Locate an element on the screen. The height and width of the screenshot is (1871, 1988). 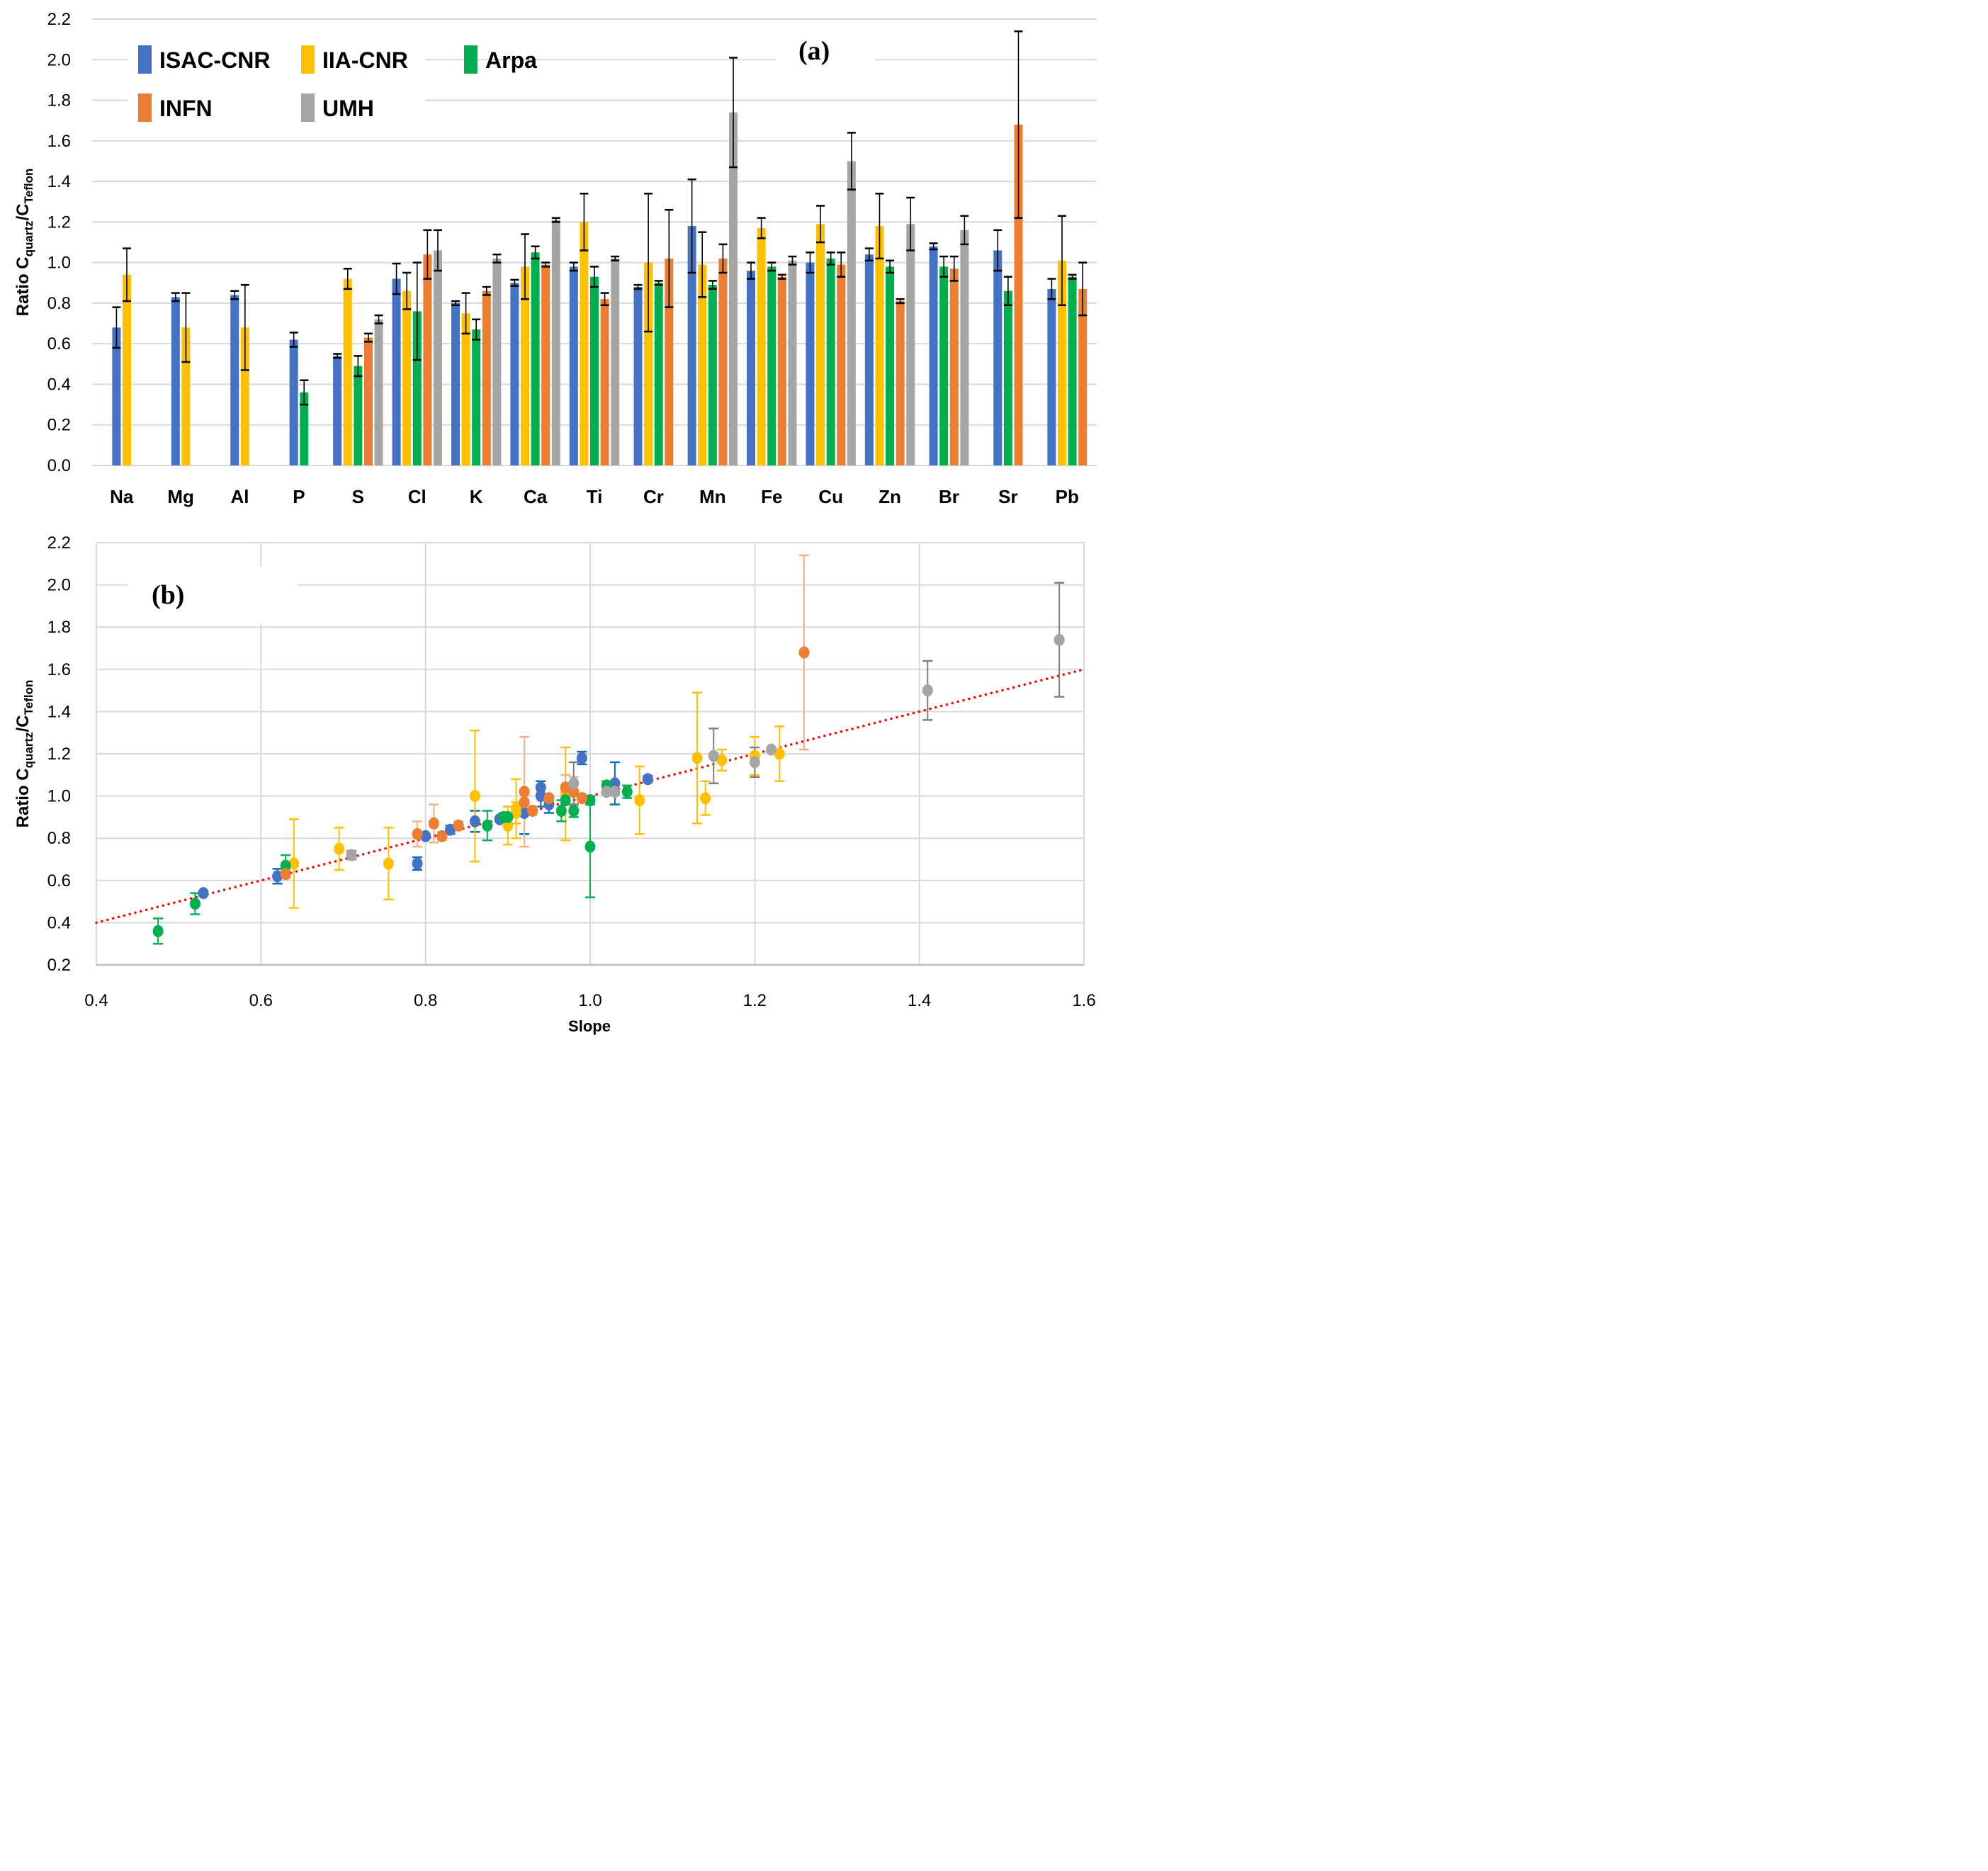
b-y-tick-label: 1.6 is located at coordinates (59, 669).